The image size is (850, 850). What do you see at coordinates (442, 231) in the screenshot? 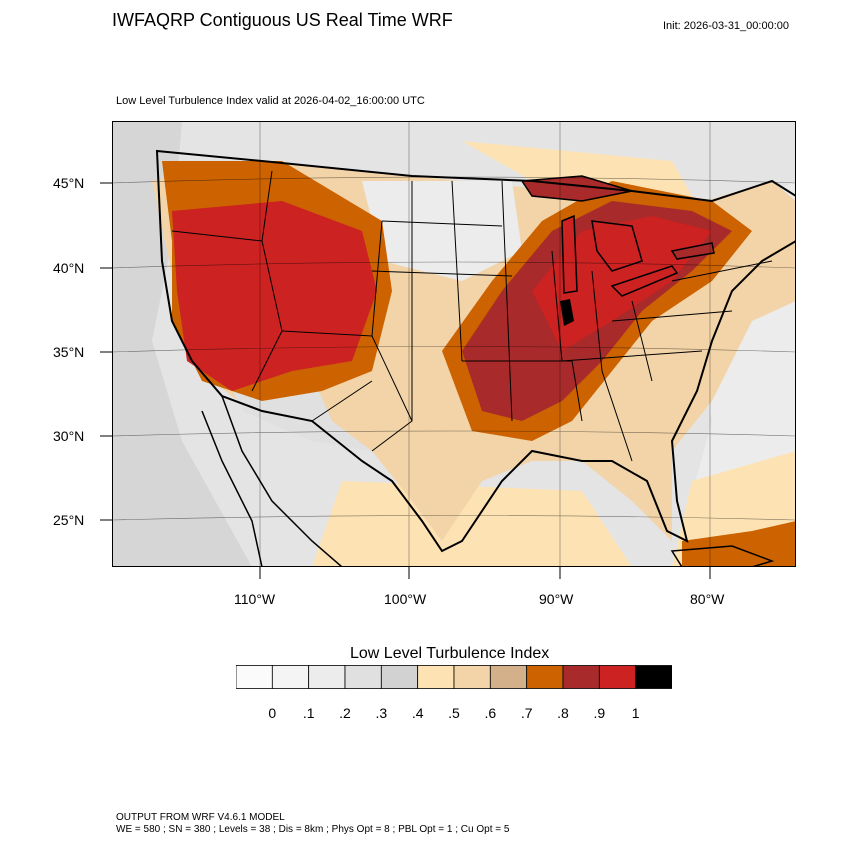
I see `field-plains-grey` at bounding box center [442, 231].